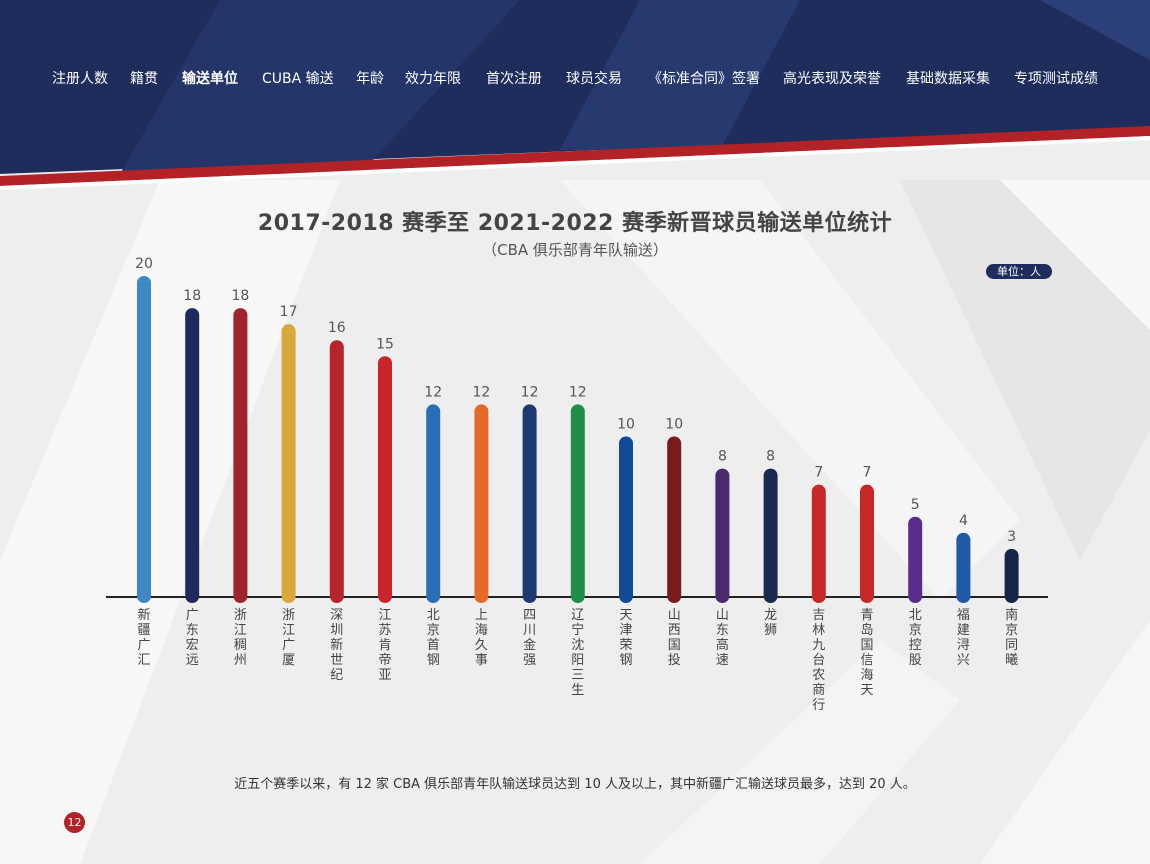 The height and width of the screenshot is (864, 1150). Describe the element at coordinates (915, 505) in the screenshot. I see `value-label-17: 5` at that location.